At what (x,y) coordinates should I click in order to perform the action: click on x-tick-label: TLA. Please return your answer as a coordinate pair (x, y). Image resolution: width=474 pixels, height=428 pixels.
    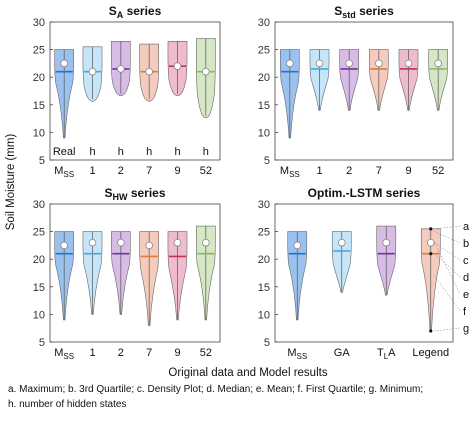
    Looking at the image, I should click on (386, 354).